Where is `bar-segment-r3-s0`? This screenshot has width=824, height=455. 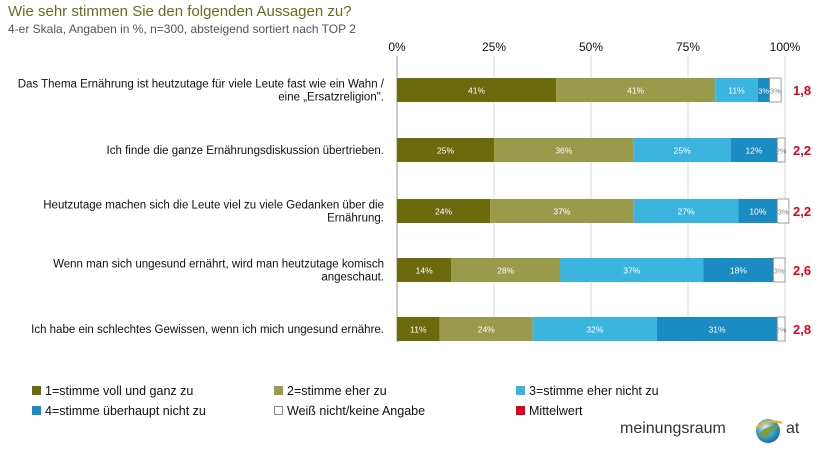 bar-segment-r3-s0 is located at coordinates (424, 270).